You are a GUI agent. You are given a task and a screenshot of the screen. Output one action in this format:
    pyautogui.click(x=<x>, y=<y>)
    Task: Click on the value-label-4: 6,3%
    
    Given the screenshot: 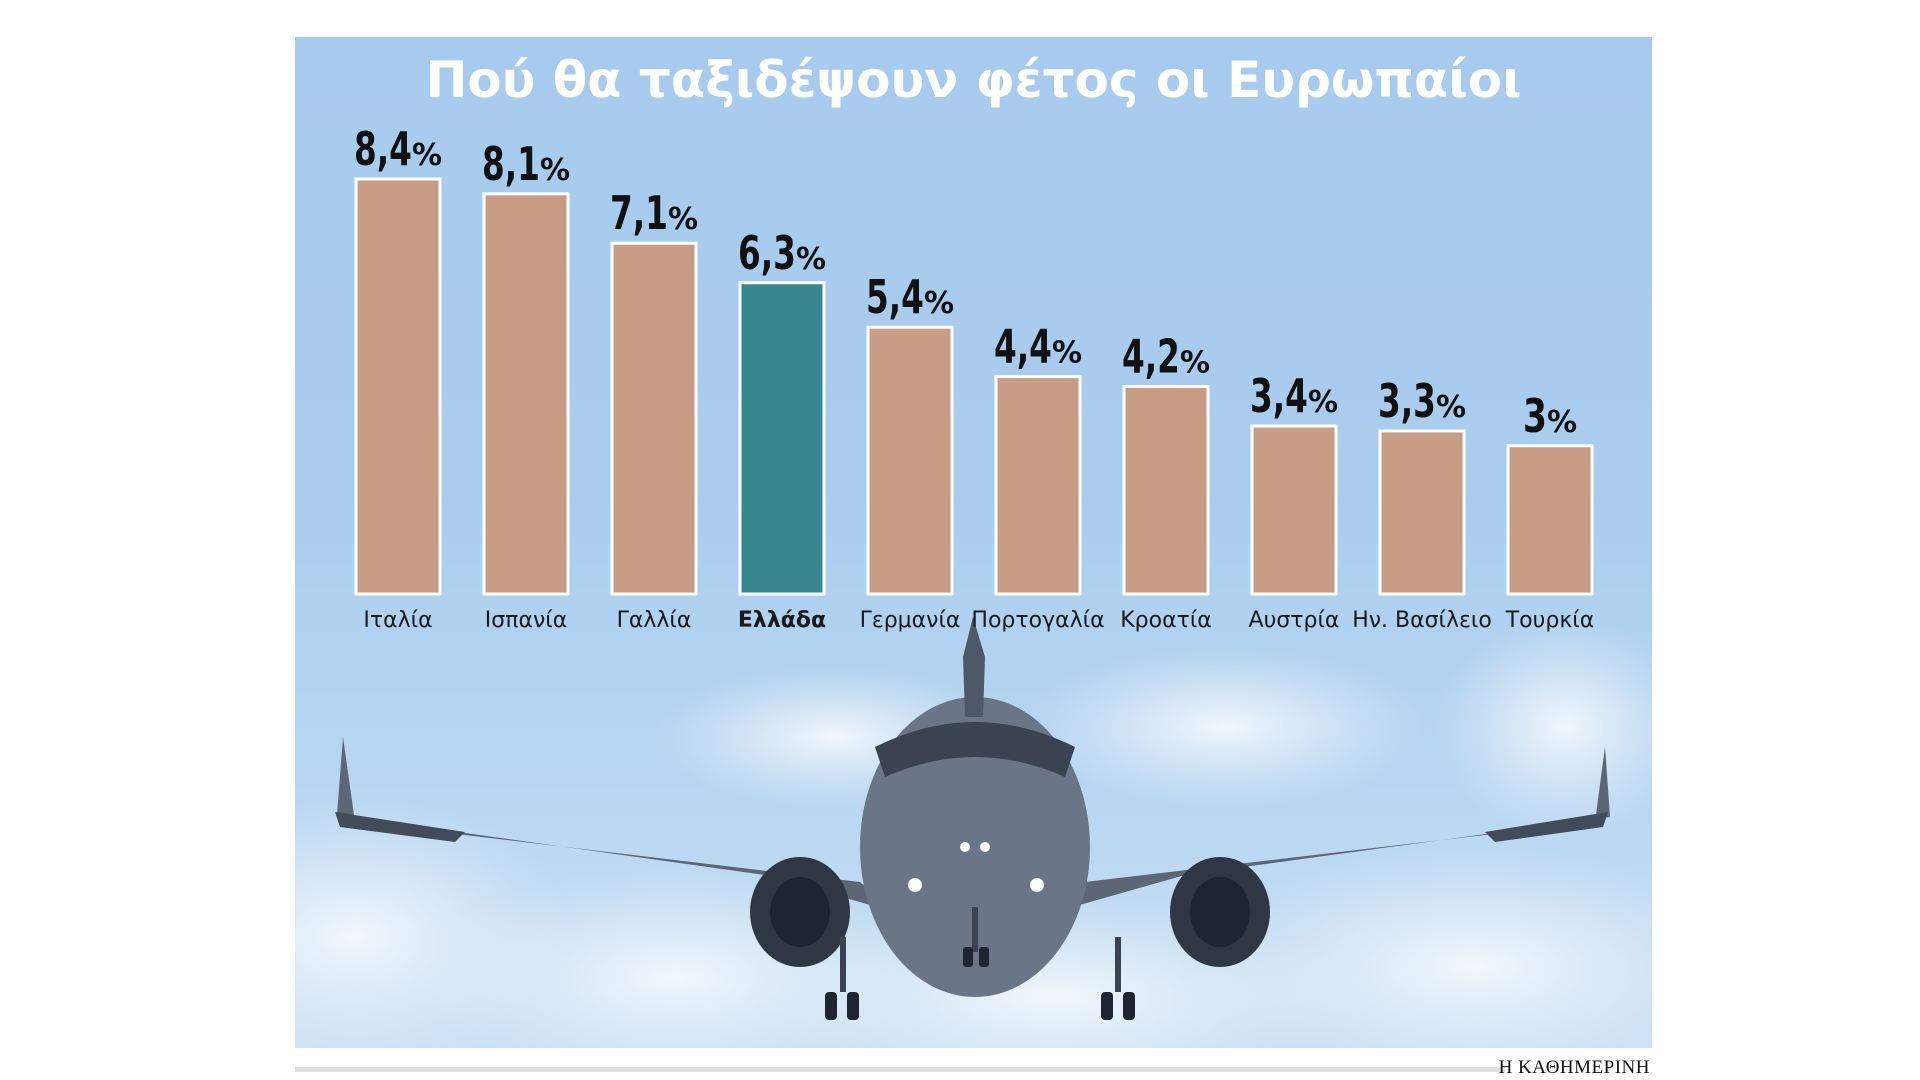 What is the action you would take?
    pyautogui.click(x=782, y=253)
    